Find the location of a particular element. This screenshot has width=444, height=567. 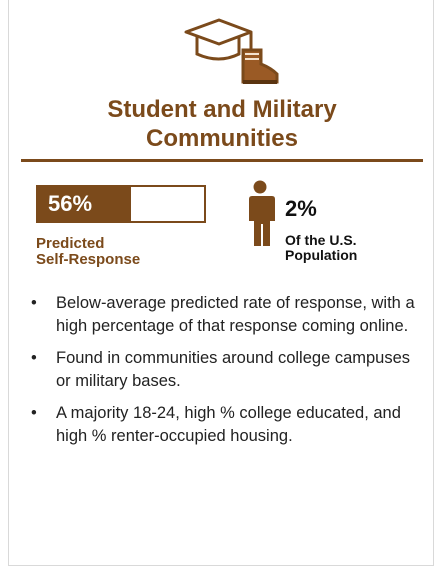

caption-line: Self-Response is located at coordinates (88, 259).